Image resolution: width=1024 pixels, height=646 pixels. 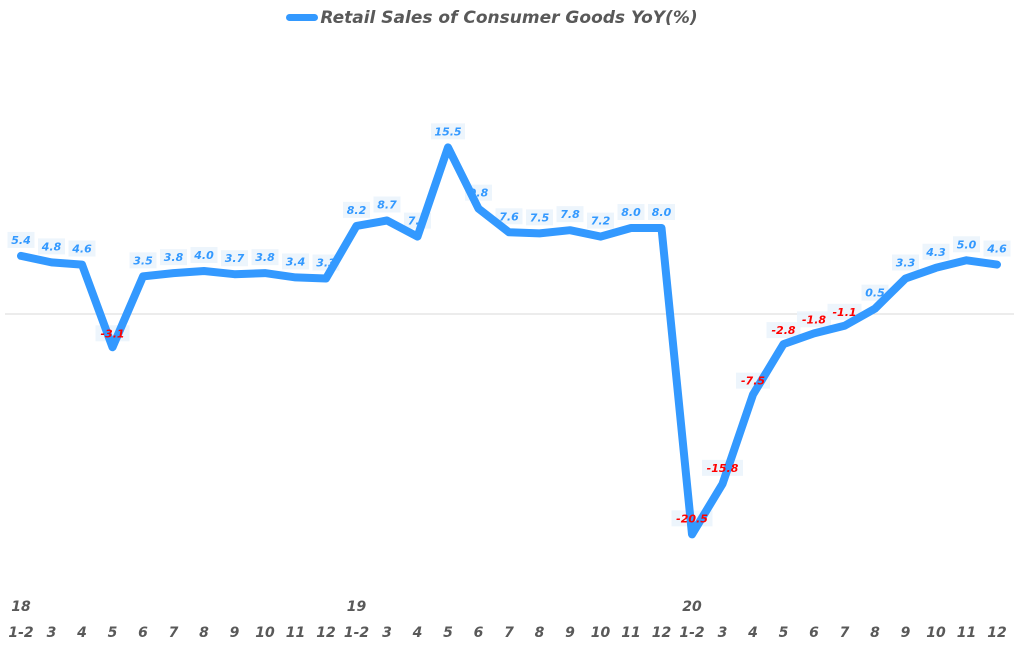 I want to click on data-label: 3.7, so click(x=235, y=258).